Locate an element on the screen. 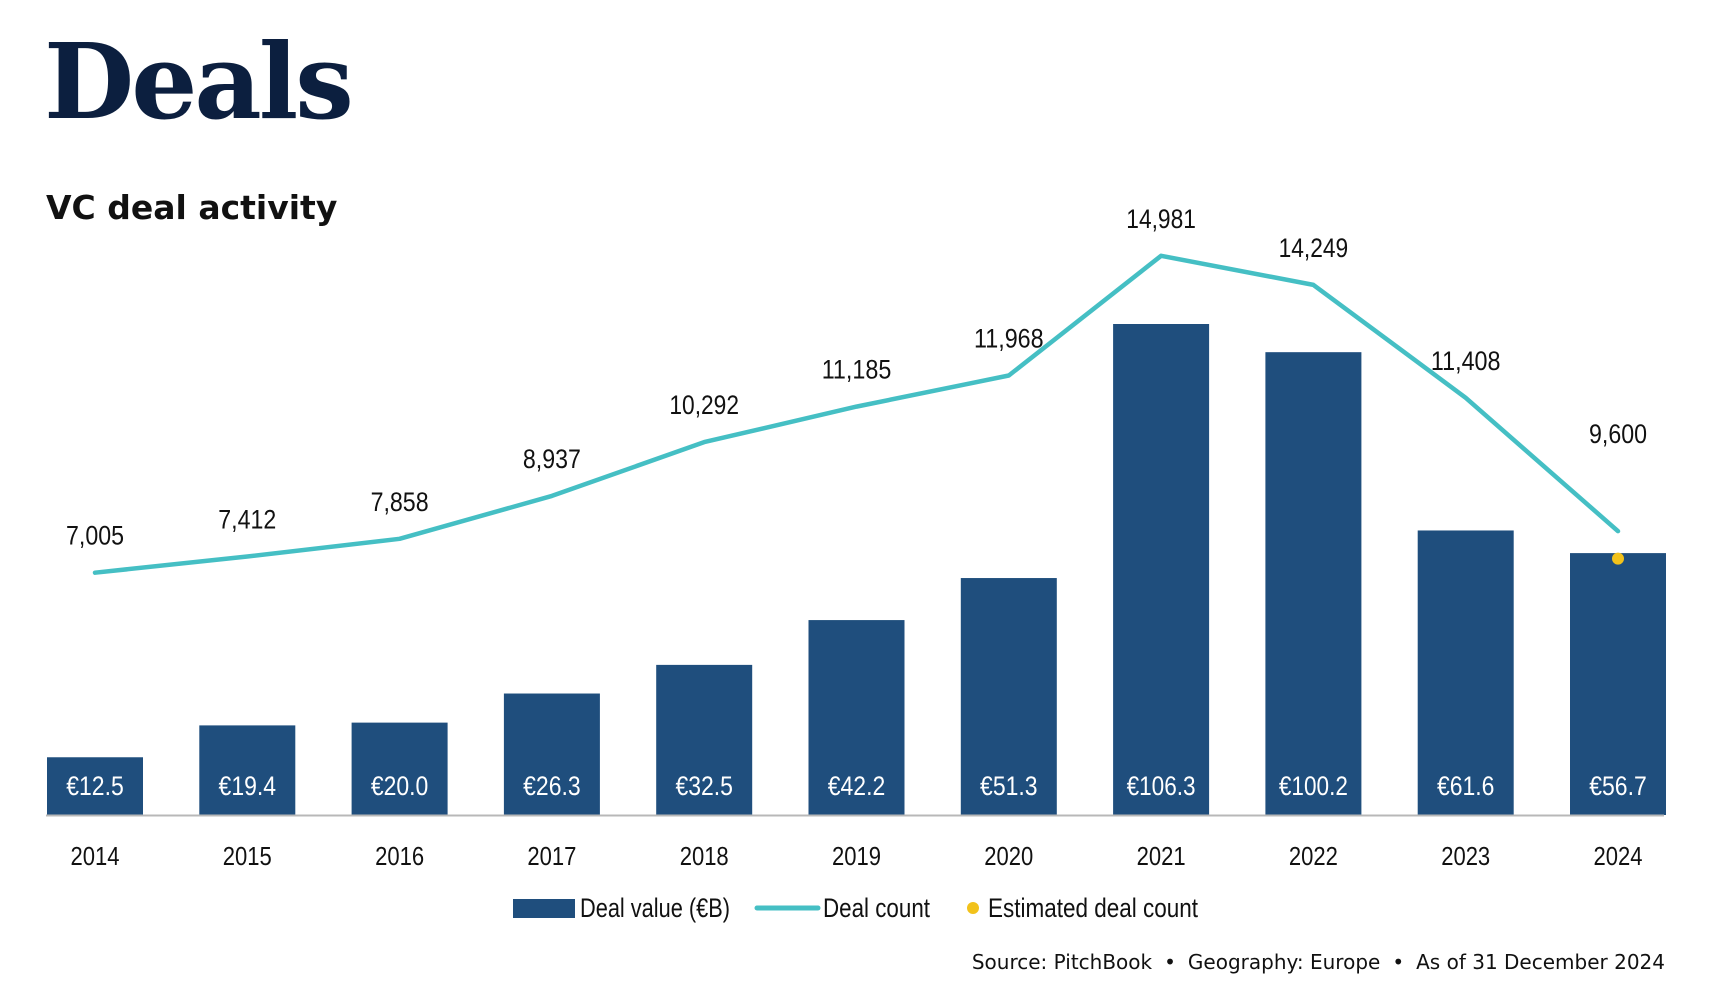 The width and height of the screenshot is (1712, 1002). x-tick-label: 2019 is located at coordinates (856, 856).